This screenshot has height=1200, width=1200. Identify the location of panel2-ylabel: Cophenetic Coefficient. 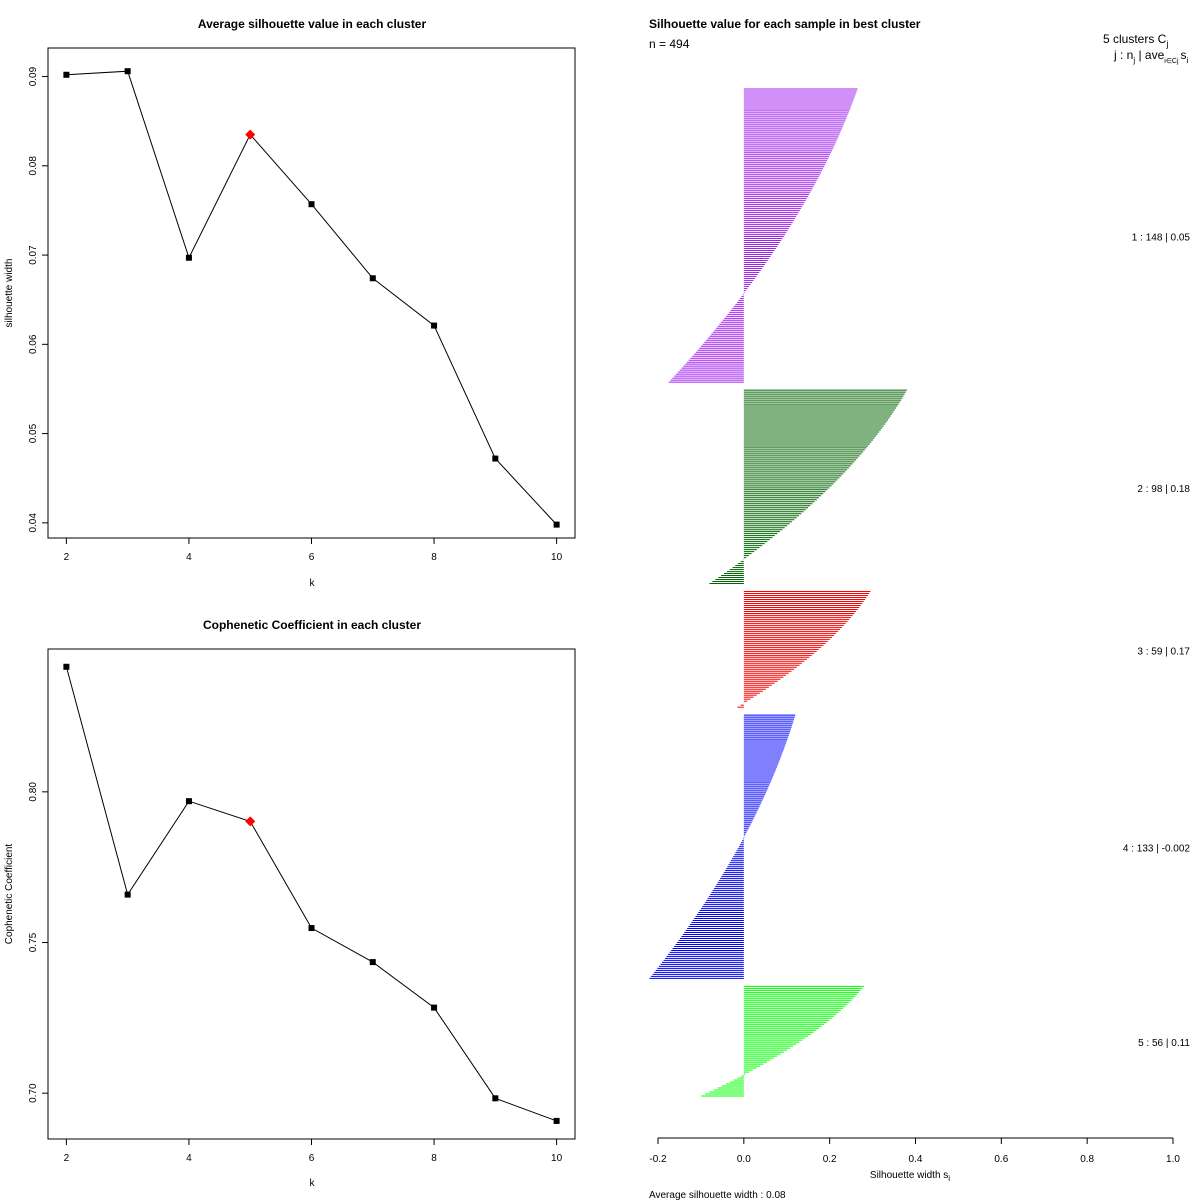
(9, 894).